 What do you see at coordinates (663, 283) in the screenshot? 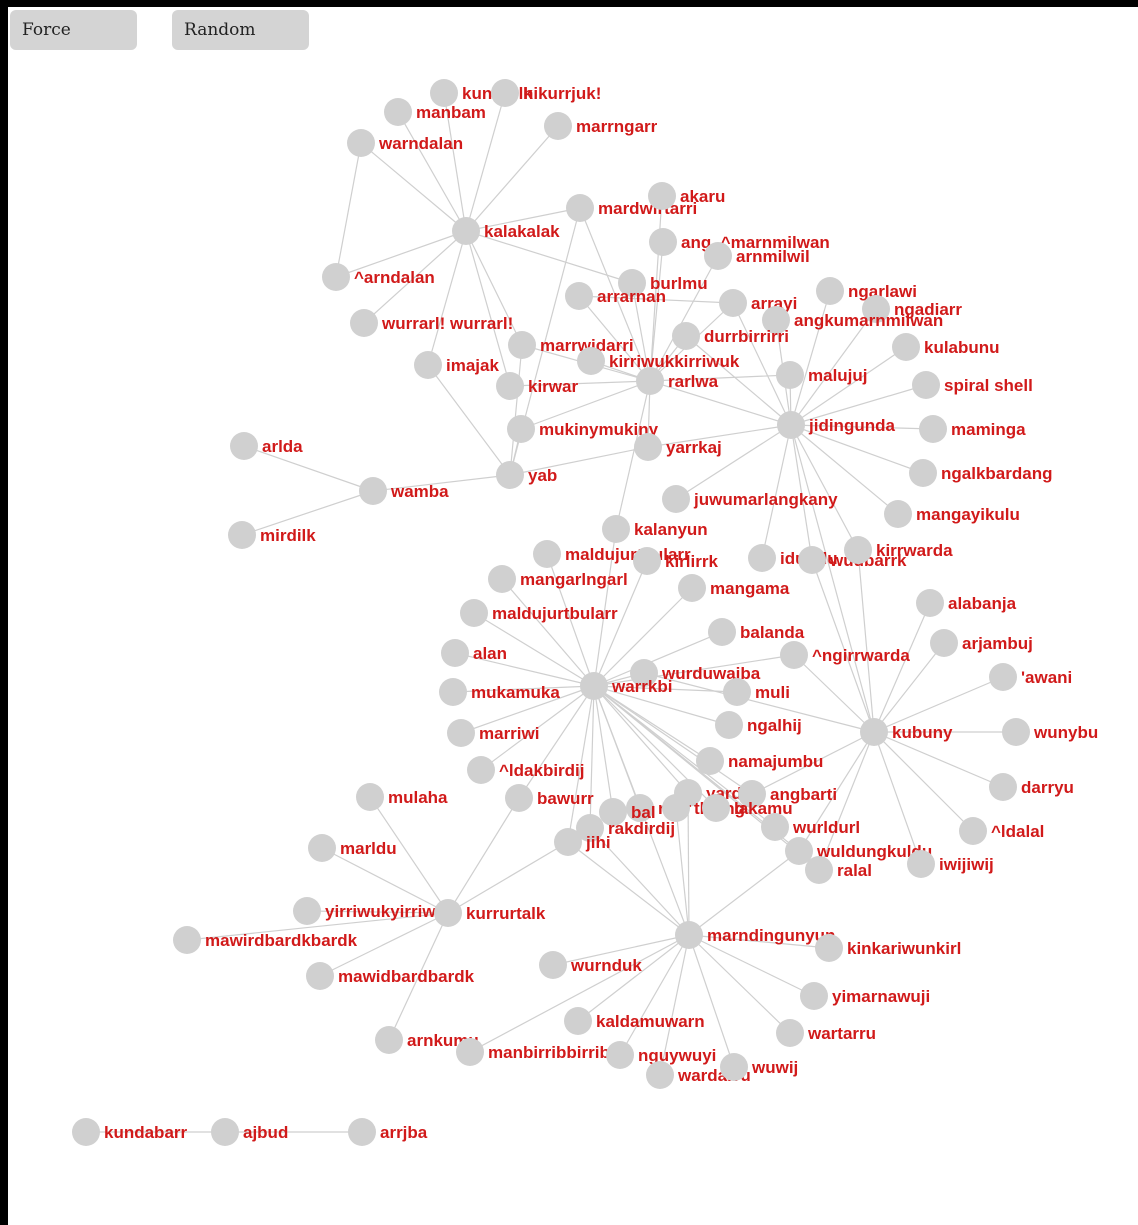
I see `graph-node-burlmu: burlmu` at bounding box center [663, 283].